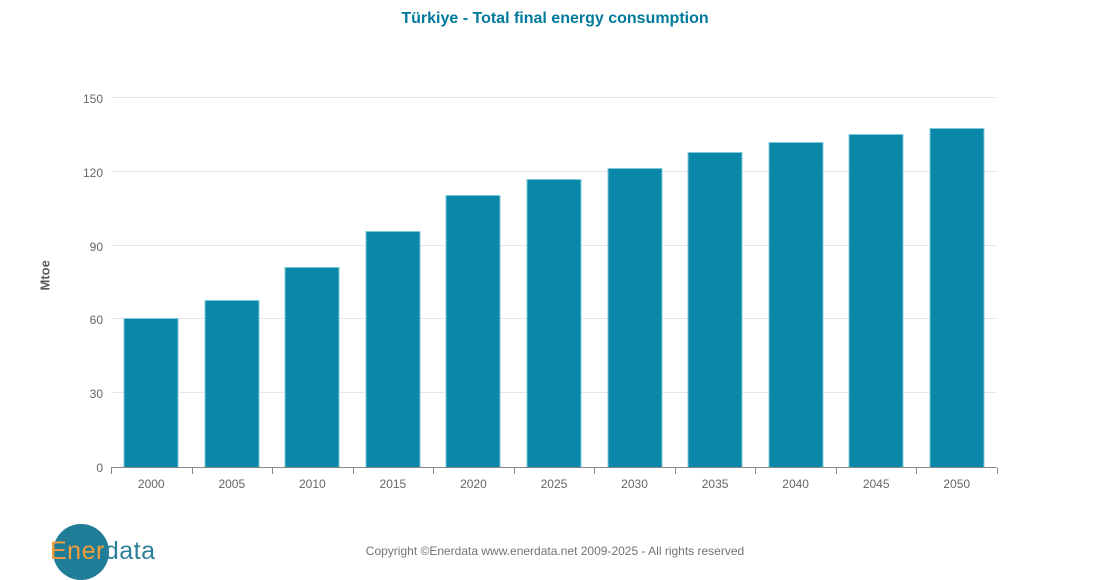  I want to click on logo-text-data: data, so click(130, 551).